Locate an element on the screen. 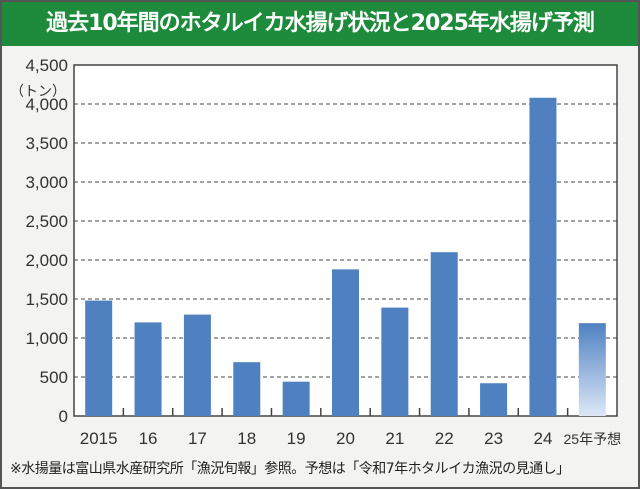 Image resolution: width=640 pixels, height=489 pixels. y-tick-label: 2,000 is located at coordinates (46, 260).